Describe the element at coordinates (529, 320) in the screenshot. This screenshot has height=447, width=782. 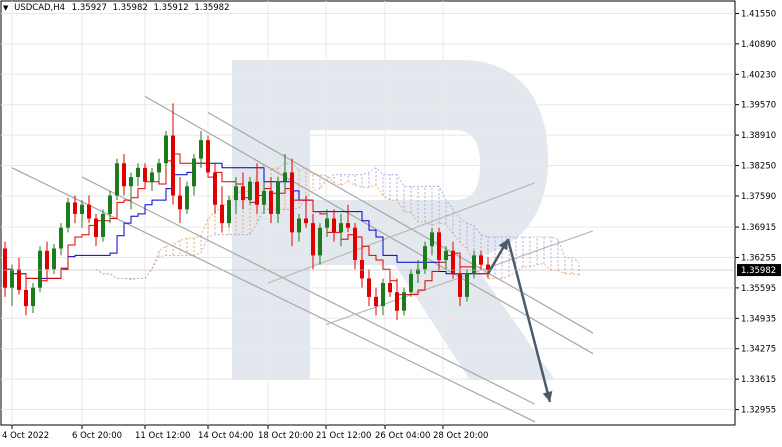
I see `forecast-arrow-down-shaft` at that location.